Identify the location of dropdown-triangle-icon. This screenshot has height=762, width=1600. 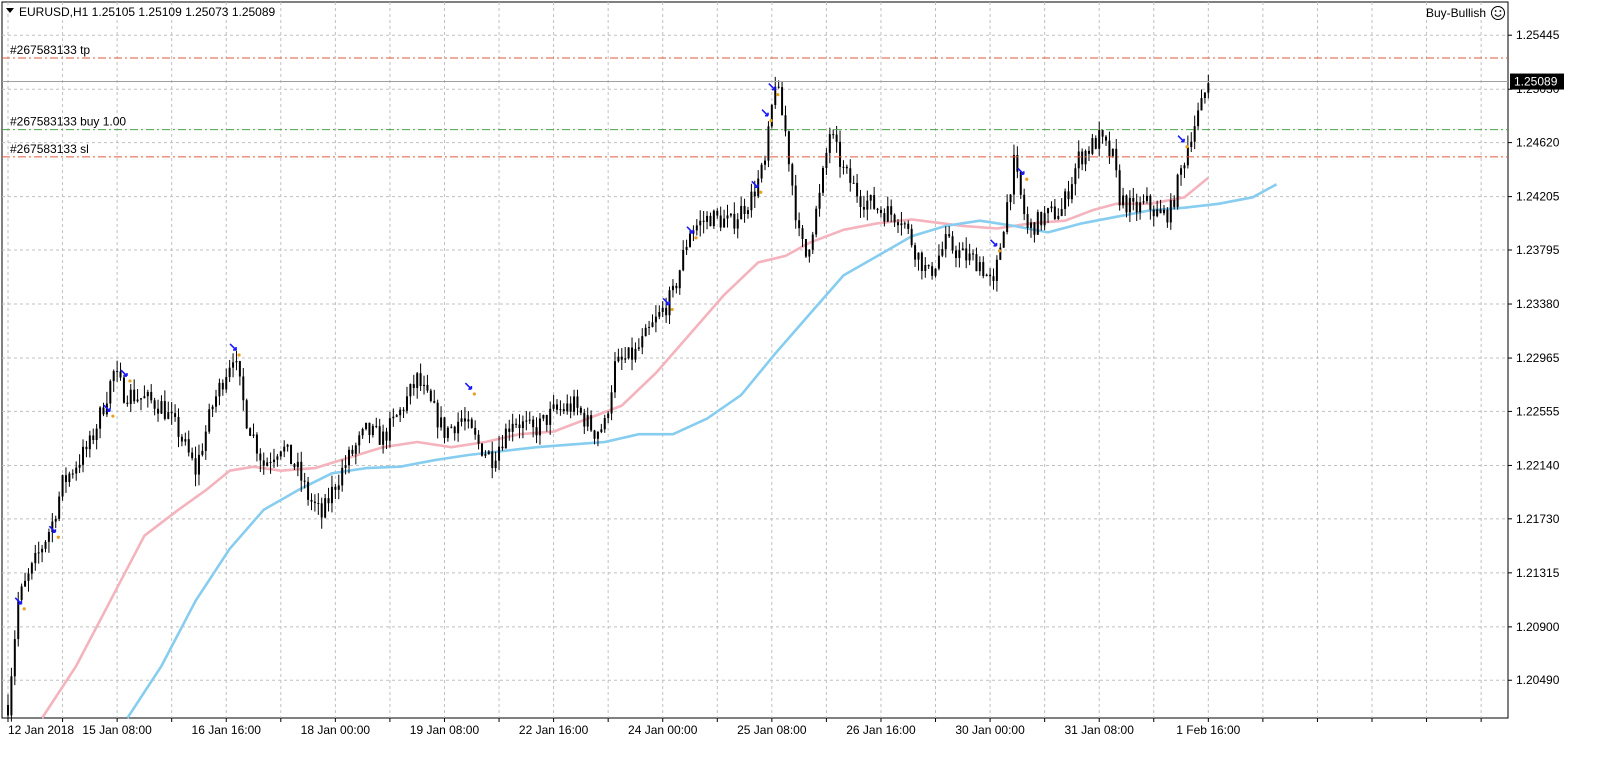
(10, 10).